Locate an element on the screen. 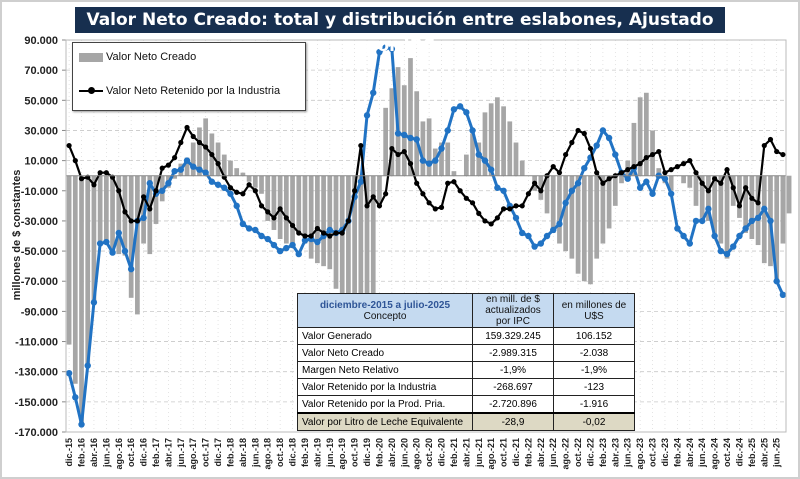  x-tick-label: abr.-19 is located at coordinates (317, 452).